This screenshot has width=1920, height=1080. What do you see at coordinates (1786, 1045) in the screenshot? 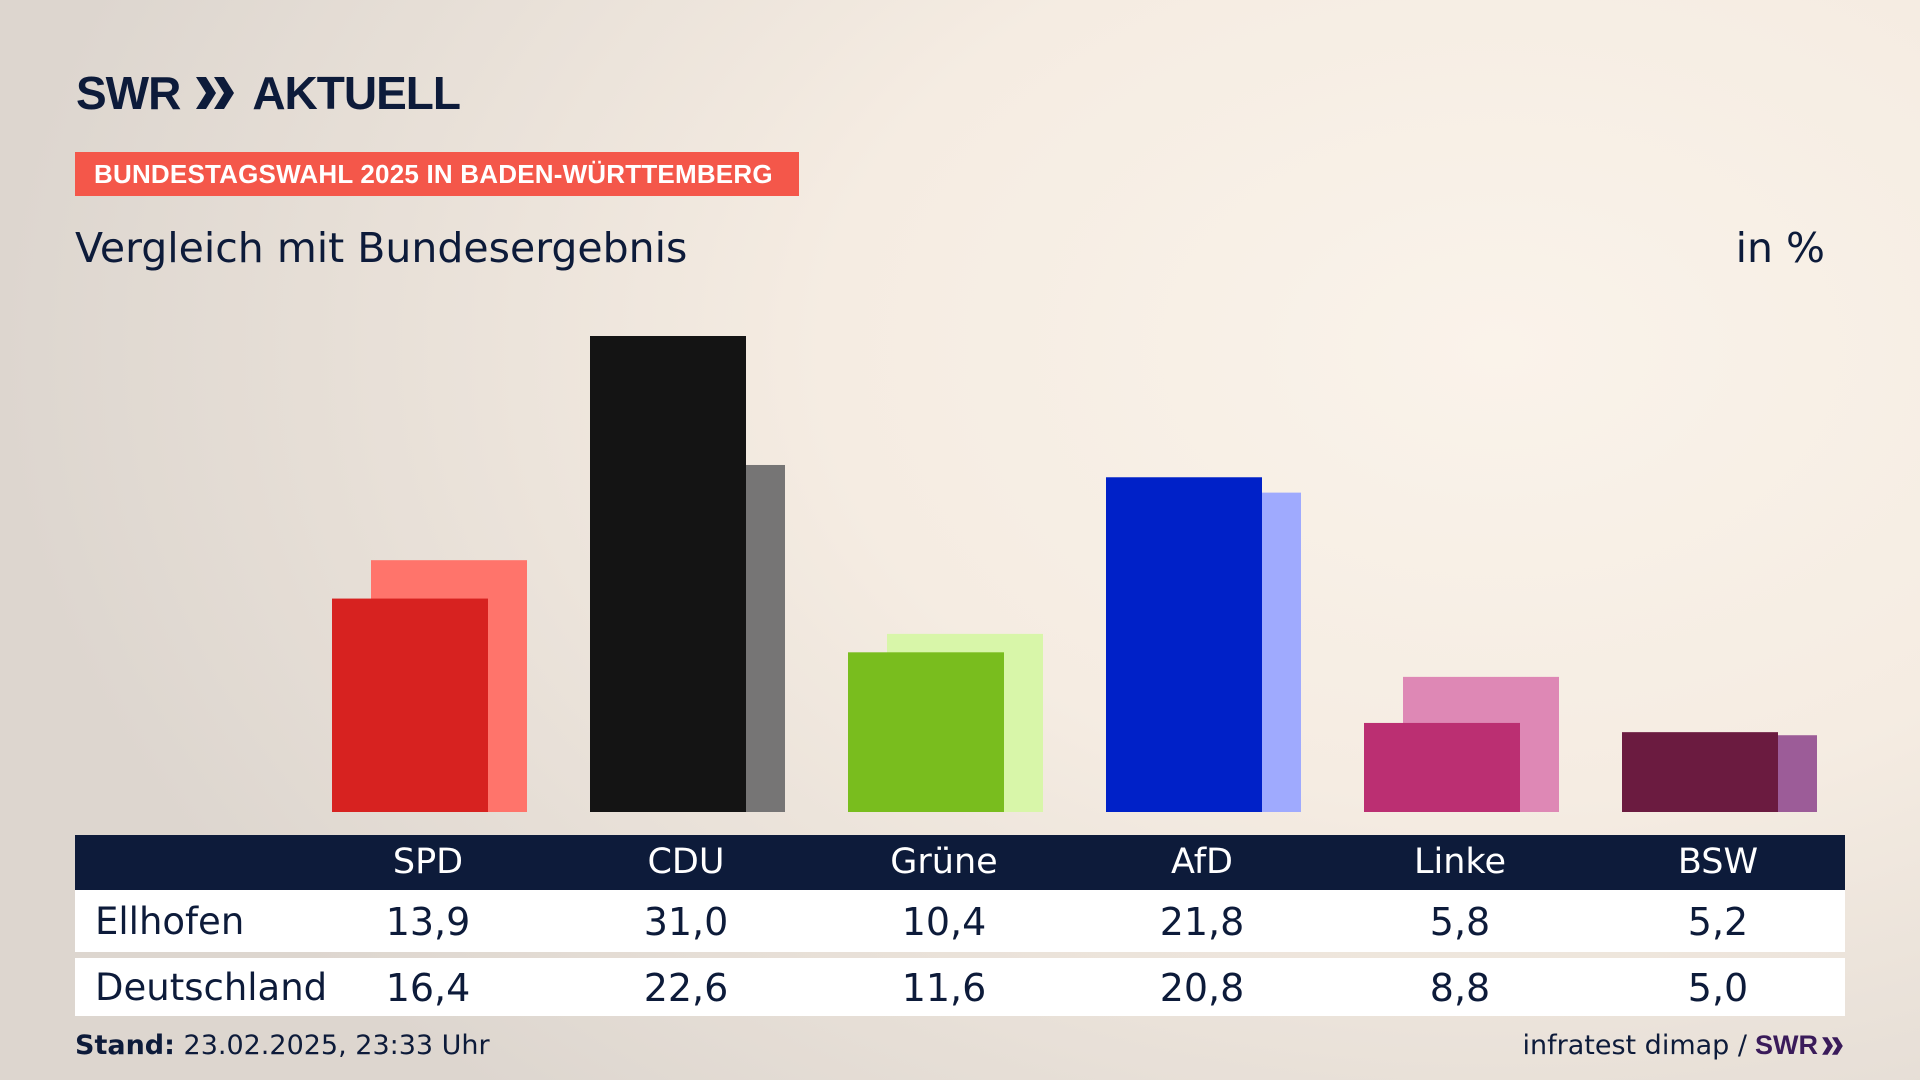
I see `swr-mini-logo-text: SWR` at bounding box center [1786, 1045].